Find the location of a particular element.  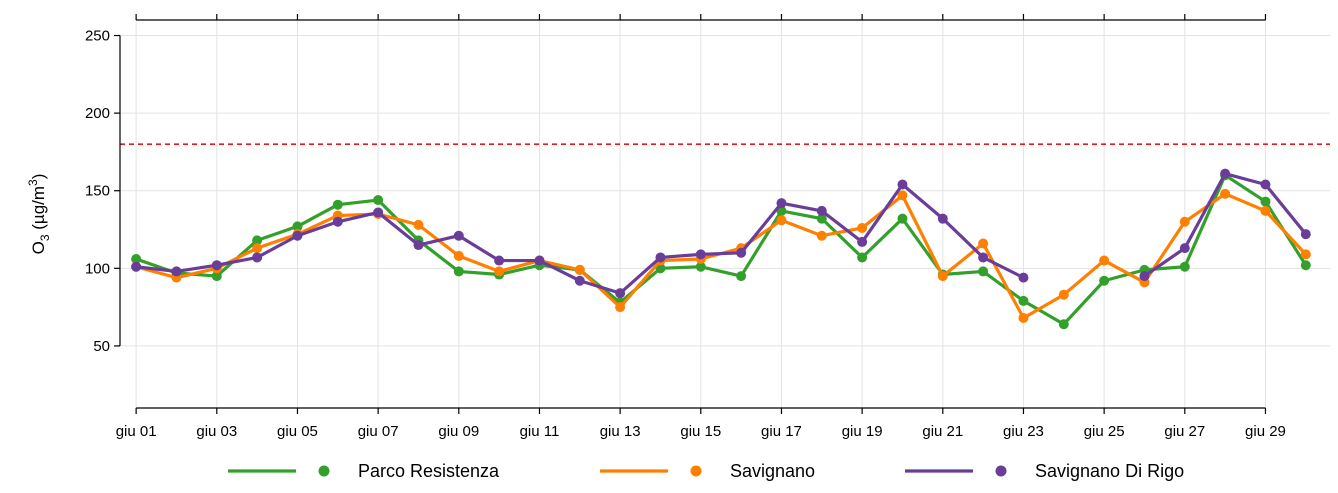

y-axis-title-part: (µg/m is located at coordinates (38, 210).